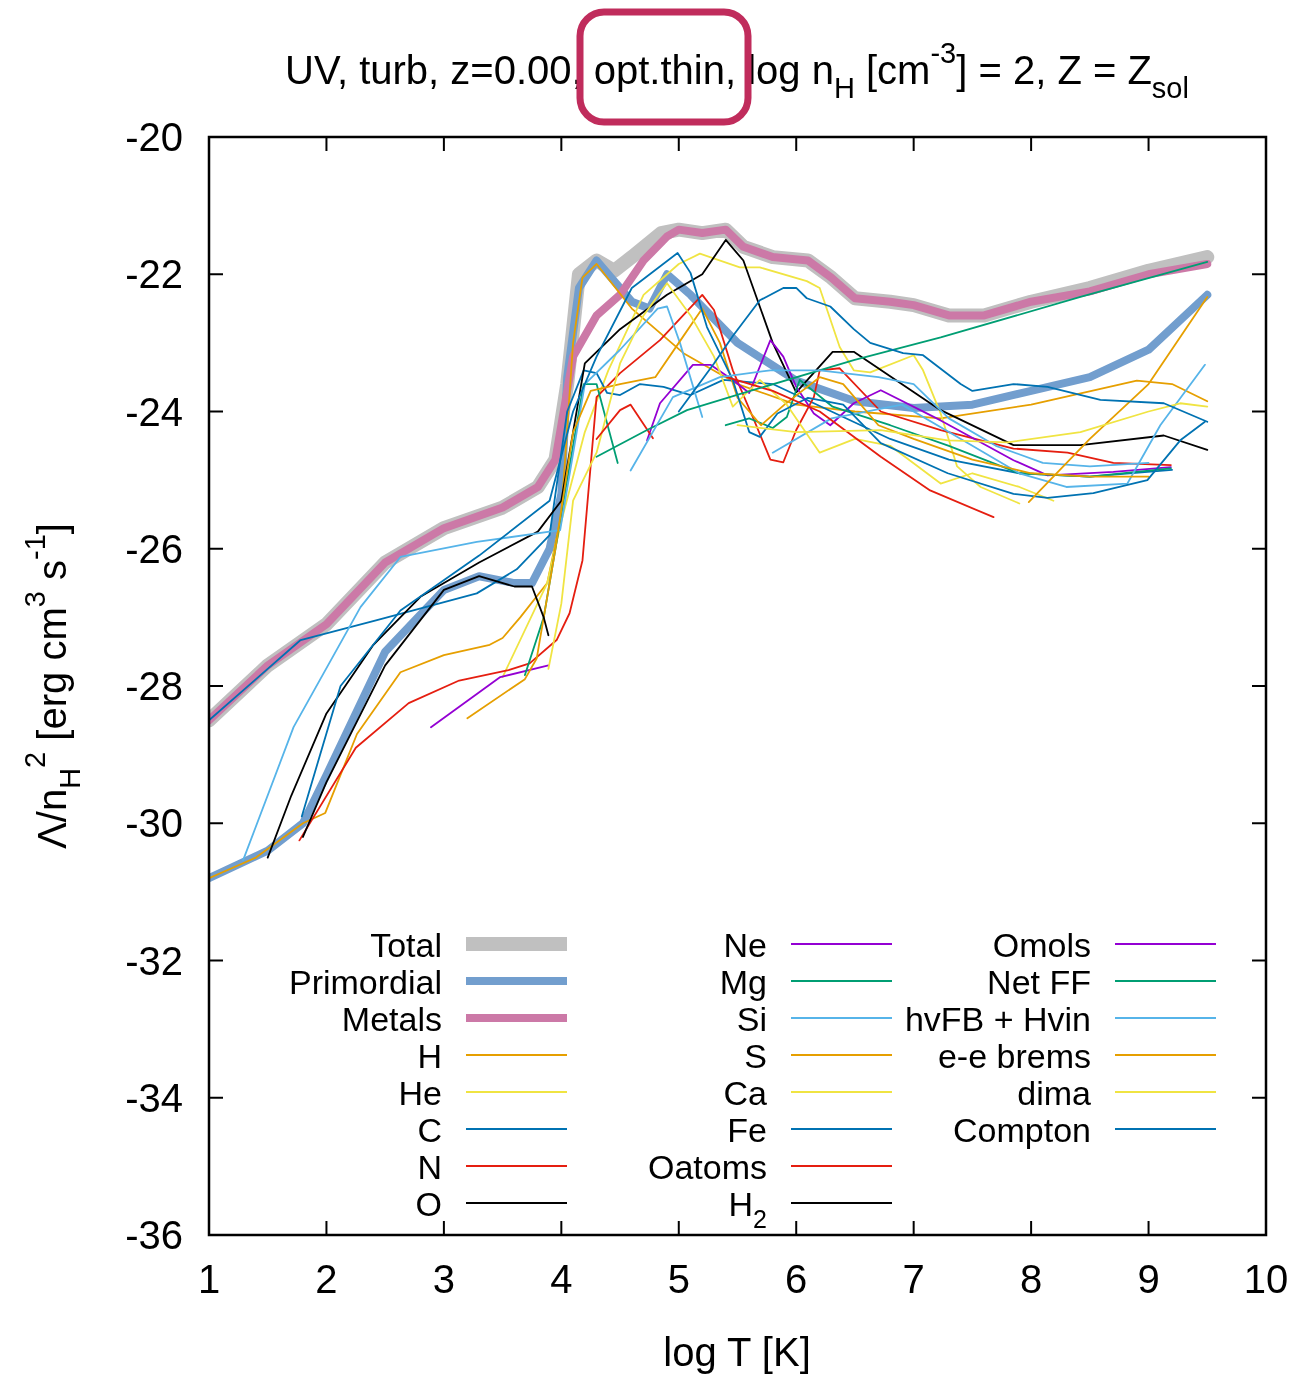 The height and width of the screenshot is (1375, 1302). Describe the element at coordinates (429, 1167) in the screenshot. I see `legend-label: N` at that location.